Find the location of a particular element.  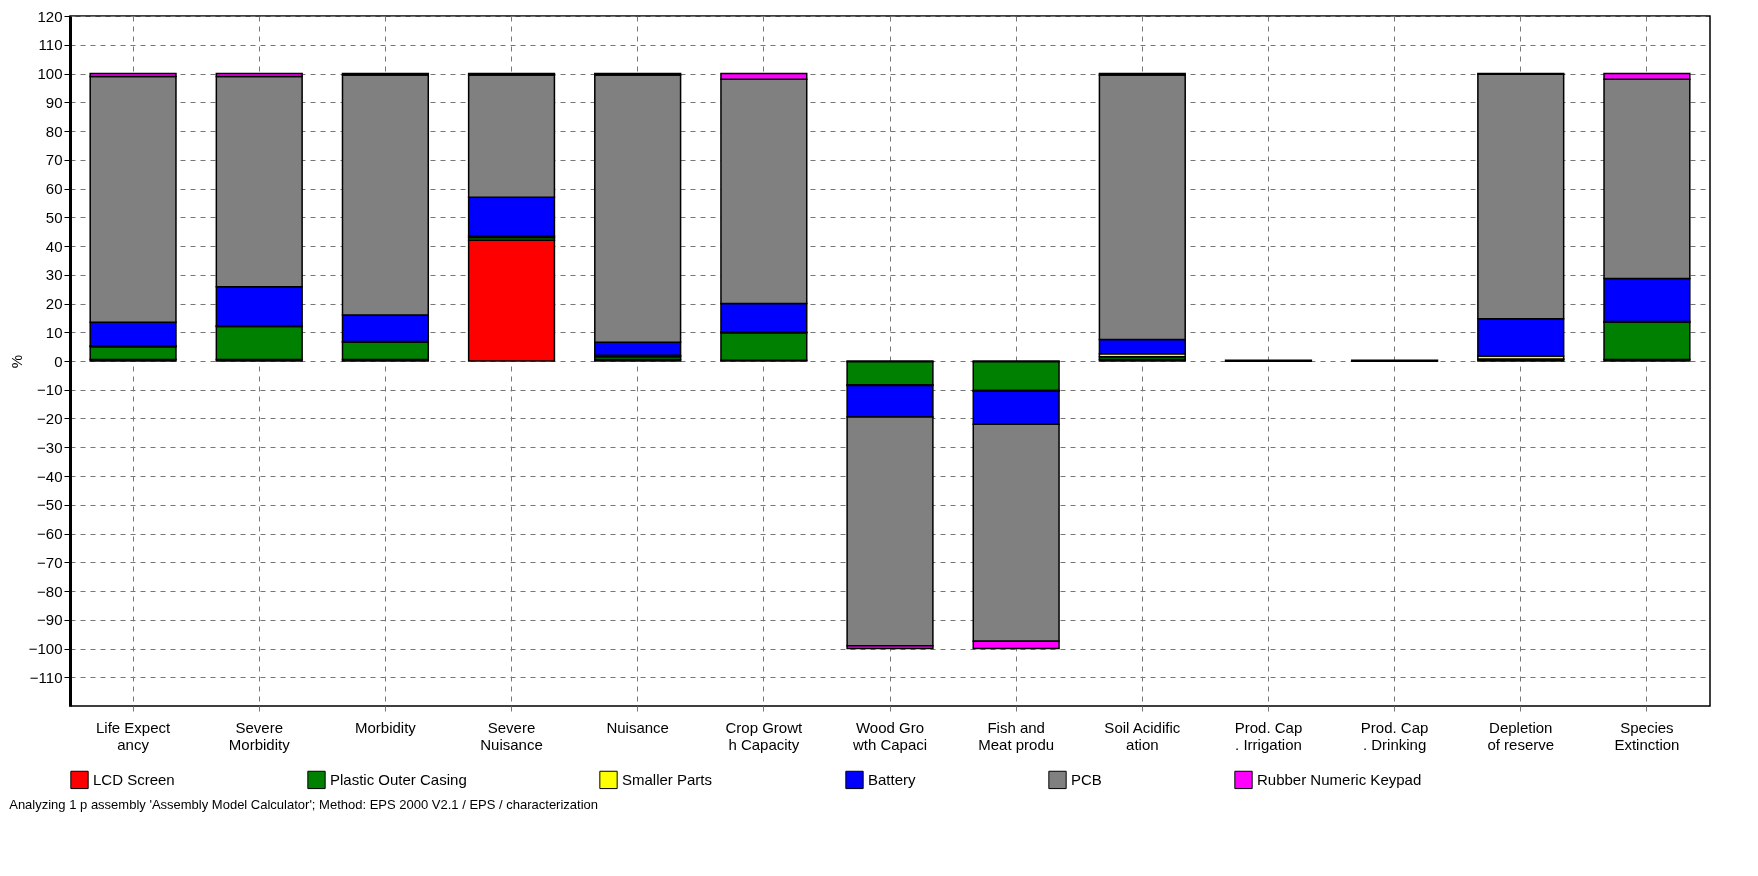

y-tick-label: −30 is located at coordinates (50, 447).